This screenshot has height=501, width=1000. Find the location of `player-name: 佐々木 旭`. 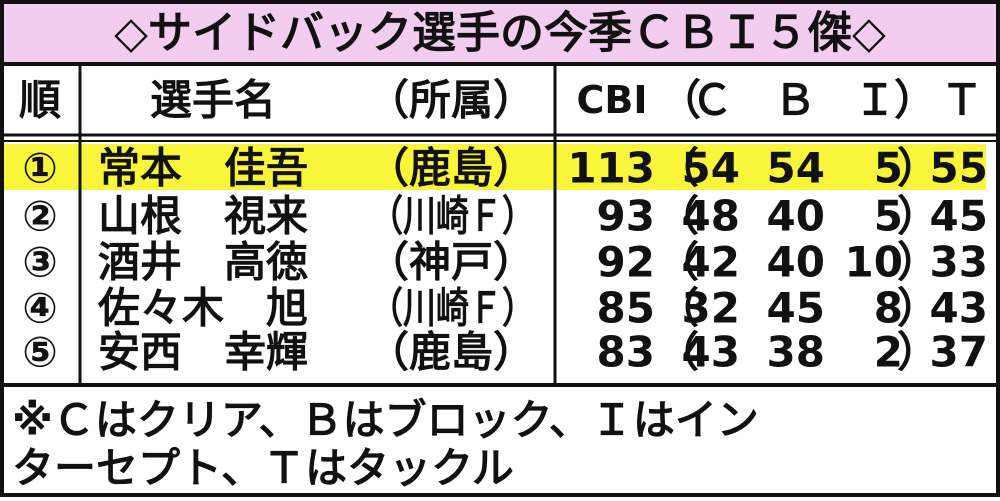

player-name: 佐々木 旭 is located at coordinates (202, 308).